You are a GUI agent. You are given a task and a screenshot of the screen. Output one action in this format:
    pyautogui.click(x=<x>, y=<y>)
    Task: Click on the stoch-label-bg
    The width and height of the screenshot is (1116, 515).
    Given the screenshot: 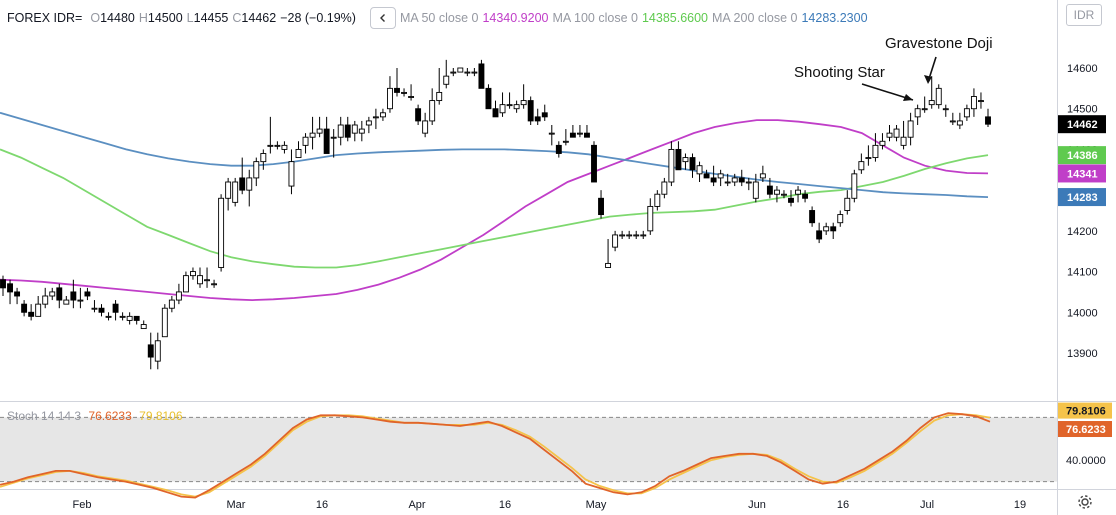 What is the action you would take?
    pyautogui.click(x=1085, y=410)
    